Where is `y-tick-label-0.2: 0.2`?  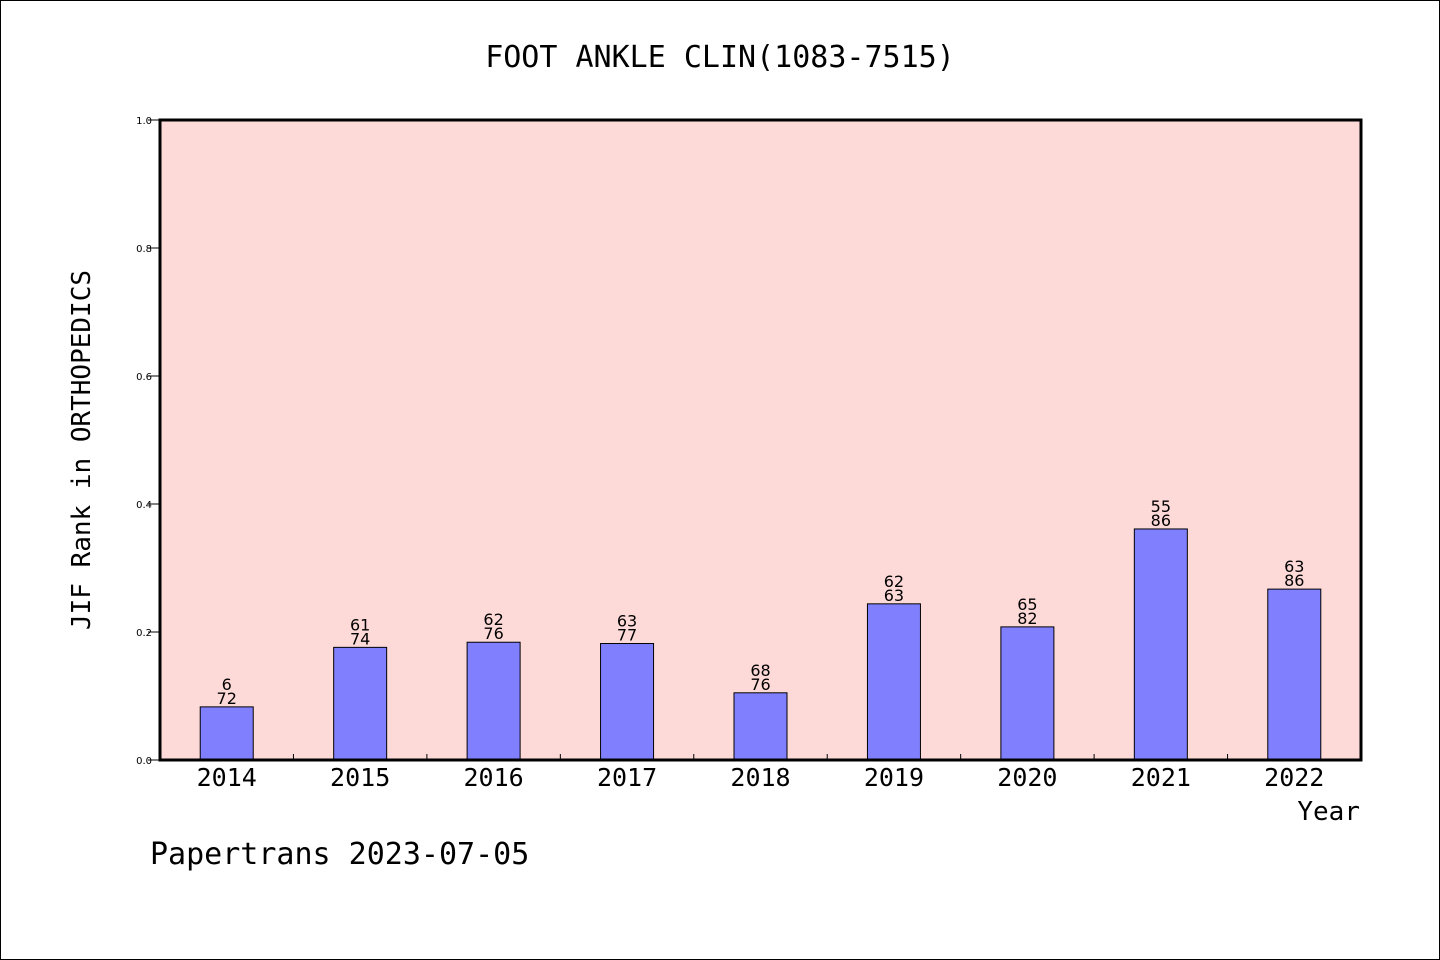
y-tick-label-0.2: 0.2 is located at coordinates (144, 633).